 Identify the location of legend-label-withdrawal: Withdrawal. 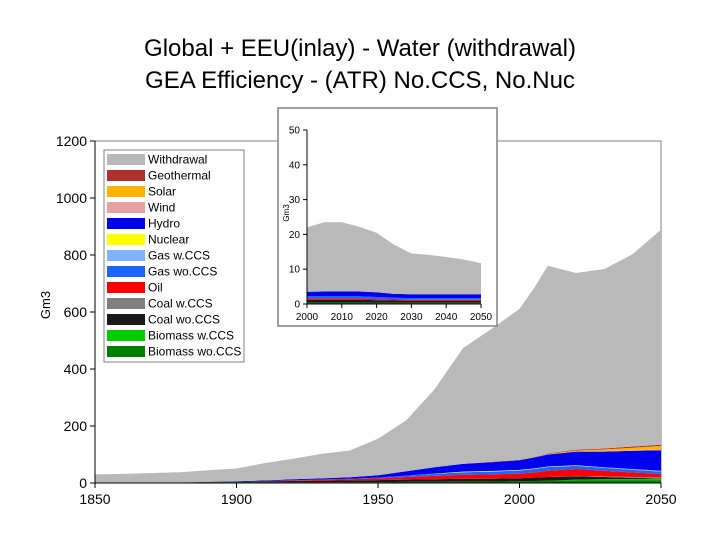
(177, 160).